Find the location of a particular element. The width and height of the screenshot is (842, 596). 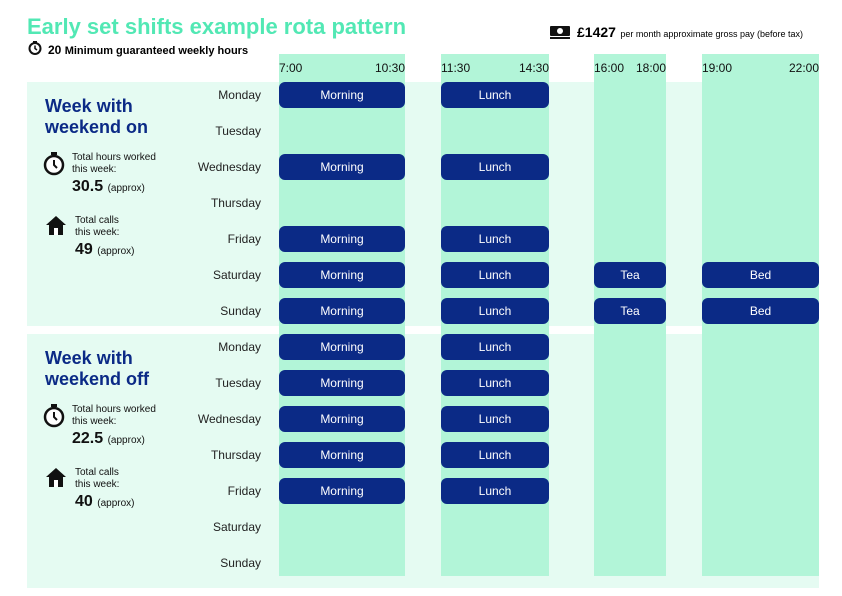

hours-block: 22.5 (approx) is located at coordinates (108, 439).